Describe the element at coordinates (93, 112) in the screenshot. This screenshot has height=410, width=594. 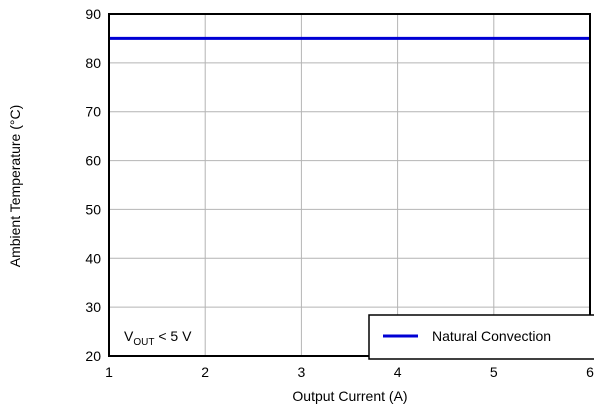
I see `y-tick-label-70: 70` at that location.